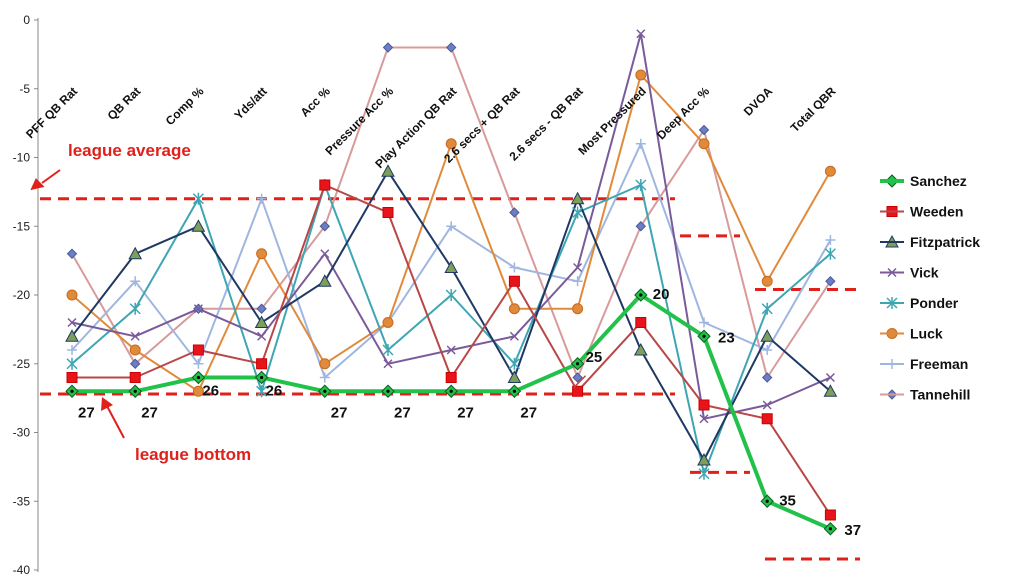 This screenshot has width=1024, height=585. Describe the element at coordinates (945, 242) in the screenshot. I see `legend-label: Fitzpatrick` at that location.